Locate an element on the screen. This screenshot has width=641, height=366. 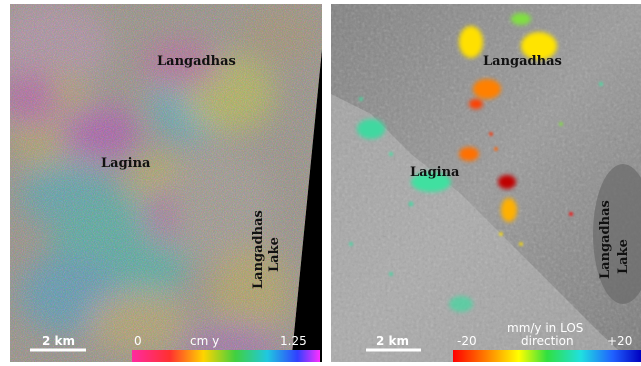
colorbar-max-label: +20 is located at coordinates (619, 341).